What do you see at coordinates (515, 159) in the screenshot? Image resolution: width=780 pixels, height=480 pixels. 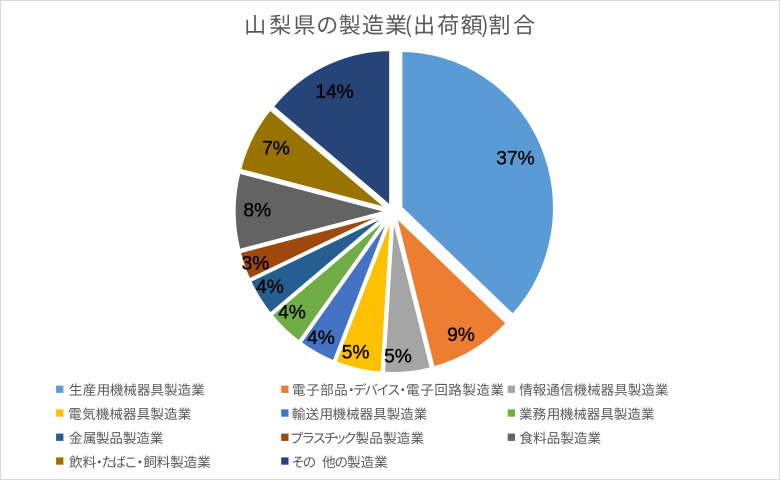 I see `svg-text: 37%` at bounding box center [515, 159].